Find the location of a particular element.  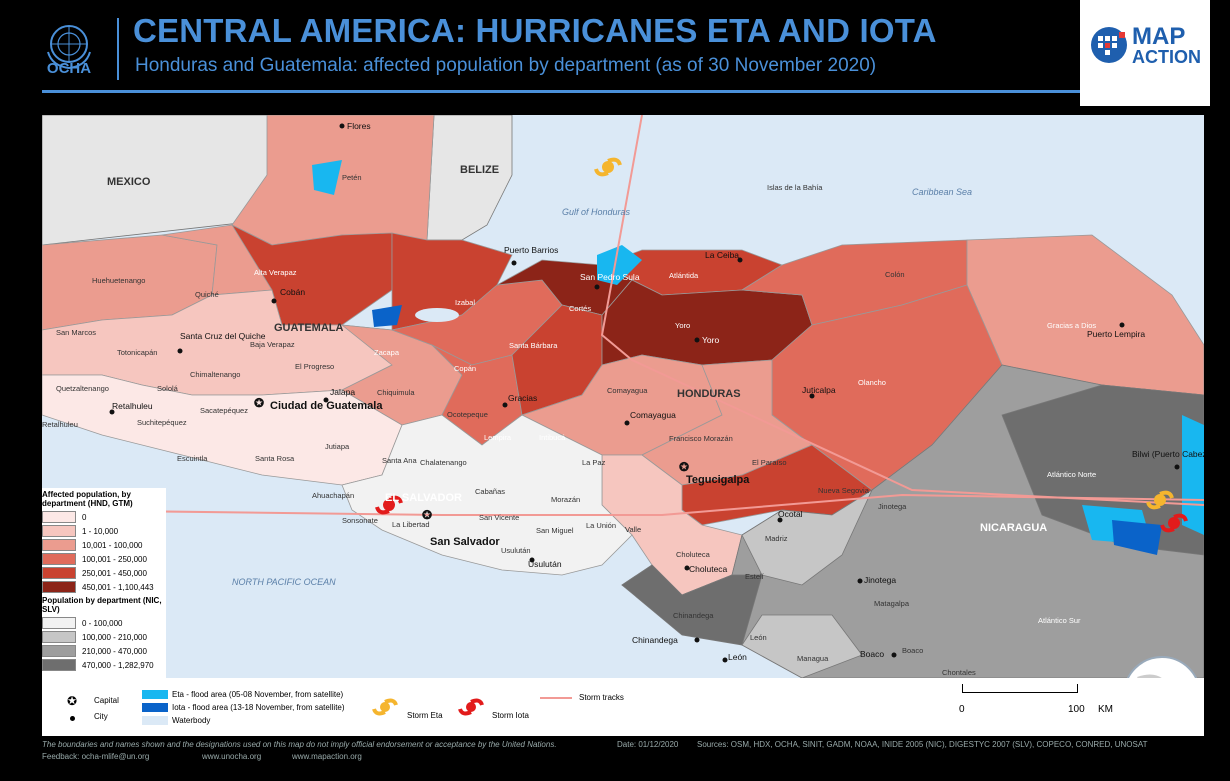

city-label: Ocotal is located at coordinates (790, 514).